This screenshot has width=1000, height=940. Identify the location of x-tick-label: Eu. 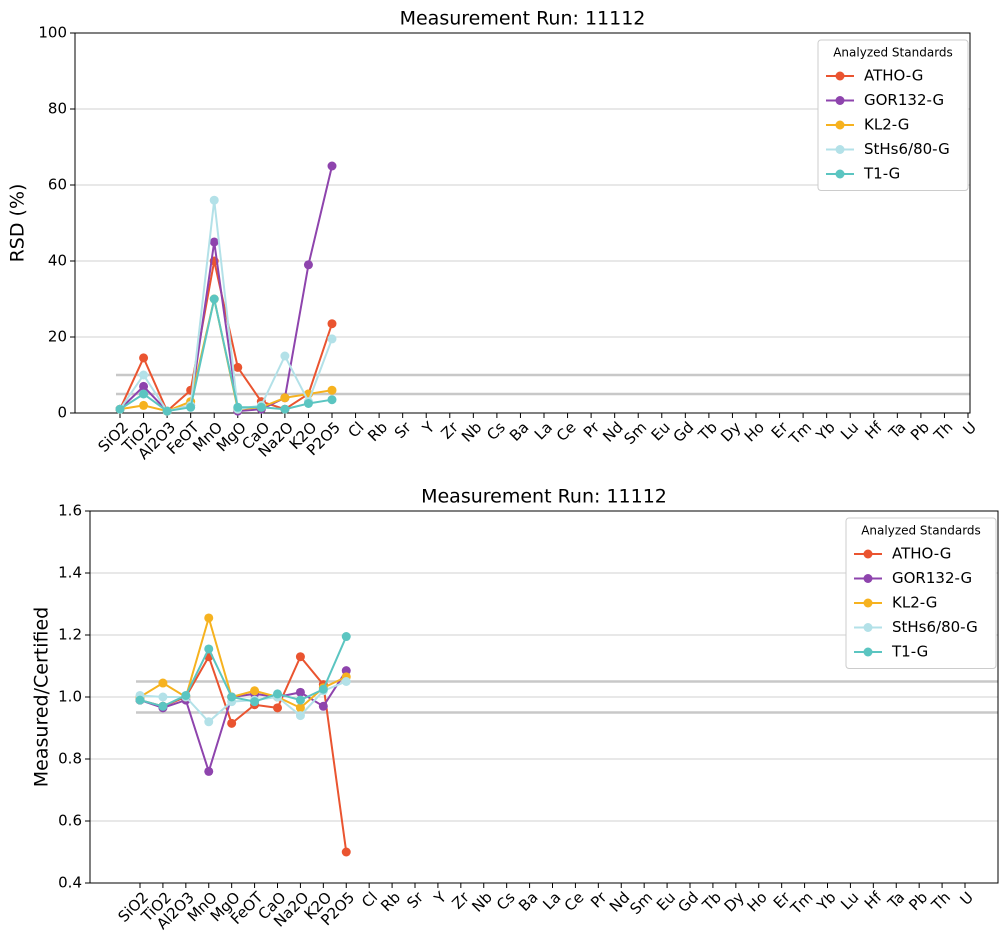
(661, 431).